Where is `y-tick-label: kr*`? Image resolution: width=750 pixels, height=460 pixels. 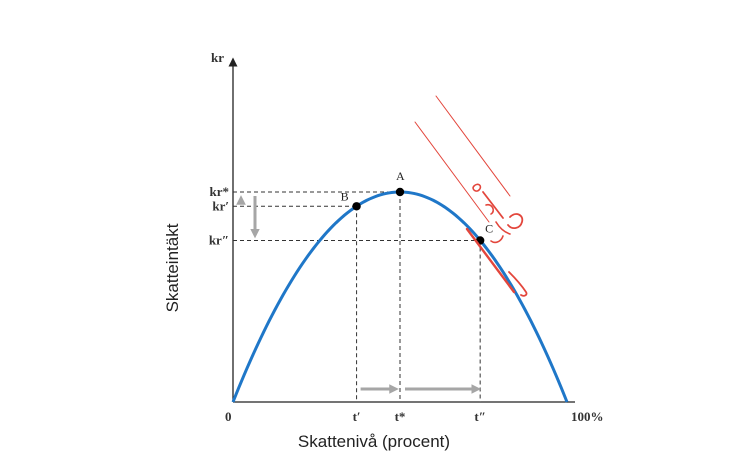 y-tick-label: kr* is located at coordinates (220, 191).